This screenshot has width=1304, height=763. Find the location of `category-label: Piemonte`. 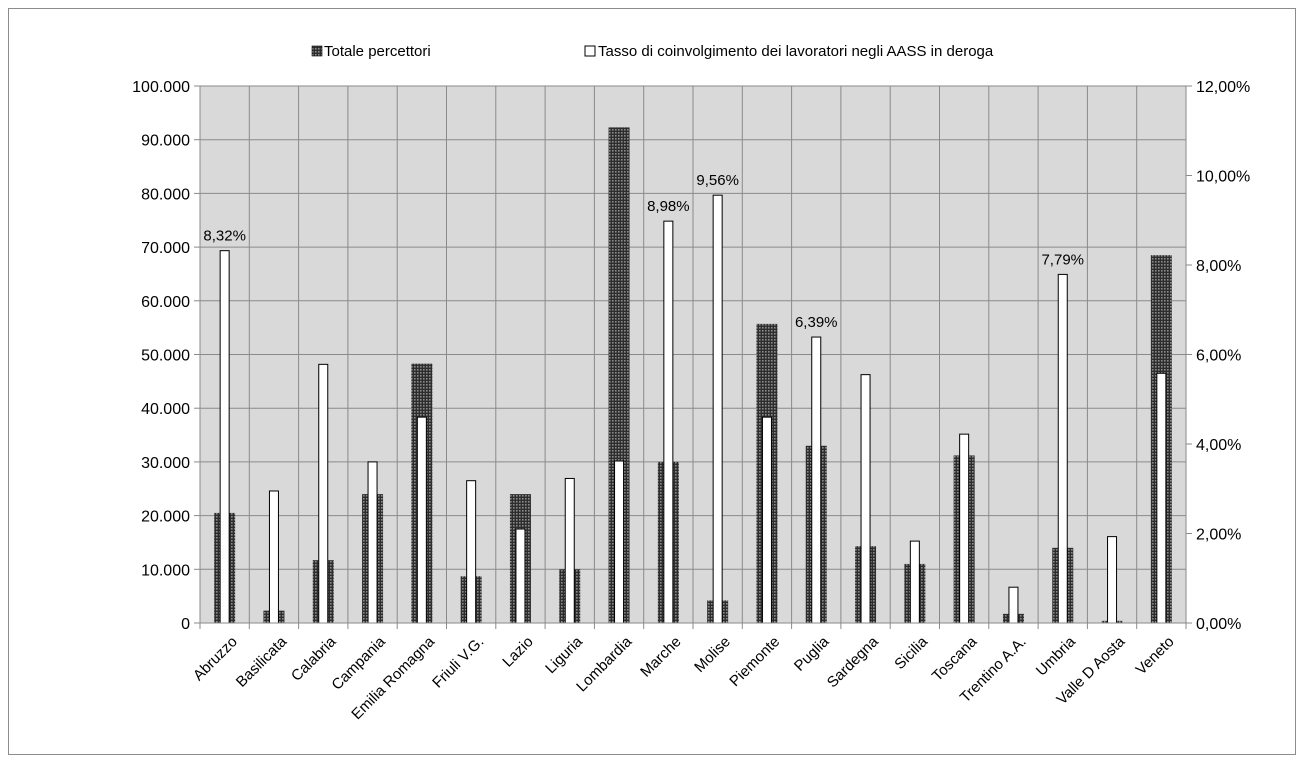

category-label: Piemonte is located at coordinates (754, 661).